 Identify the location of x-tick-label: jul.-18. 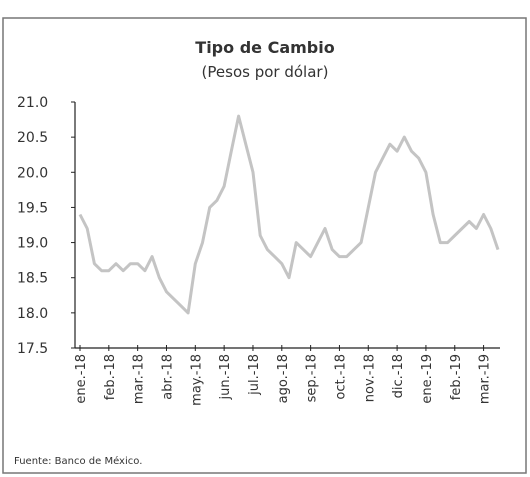
(254, 375).